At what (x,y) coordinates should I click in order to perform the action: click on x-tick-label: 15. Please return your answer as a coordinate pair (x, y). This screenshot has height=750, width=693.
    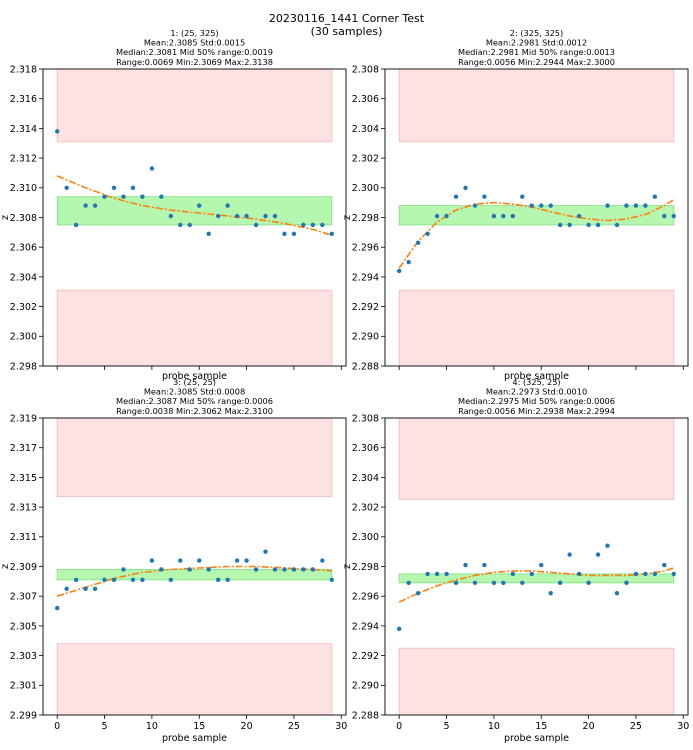
    Looking at the image, I should click on (199, 726).